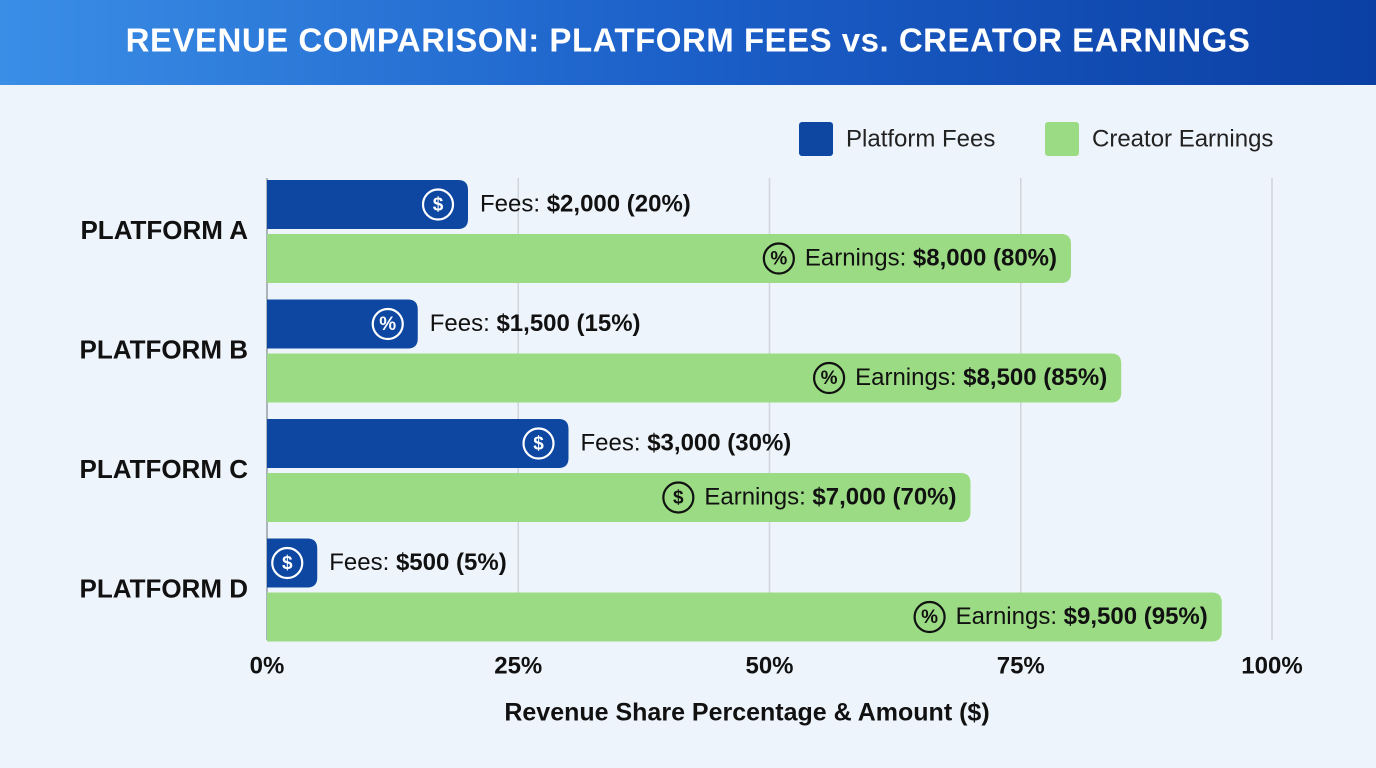 The image size is (1376, 768). What do you see at coordinates (985, 258) in the screenshot?
I see `value-label-amount: $8,000 (80%)` at bounding box center [985, 258].